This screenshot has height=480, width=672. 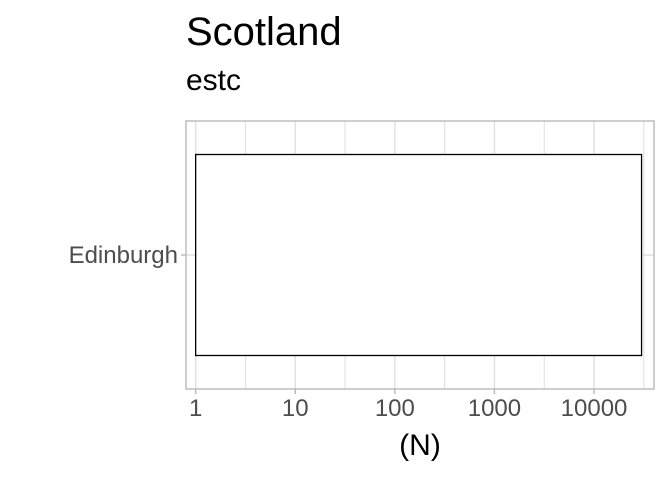 I want to click on chart-title: Scotland, so click(x=264, y=32).